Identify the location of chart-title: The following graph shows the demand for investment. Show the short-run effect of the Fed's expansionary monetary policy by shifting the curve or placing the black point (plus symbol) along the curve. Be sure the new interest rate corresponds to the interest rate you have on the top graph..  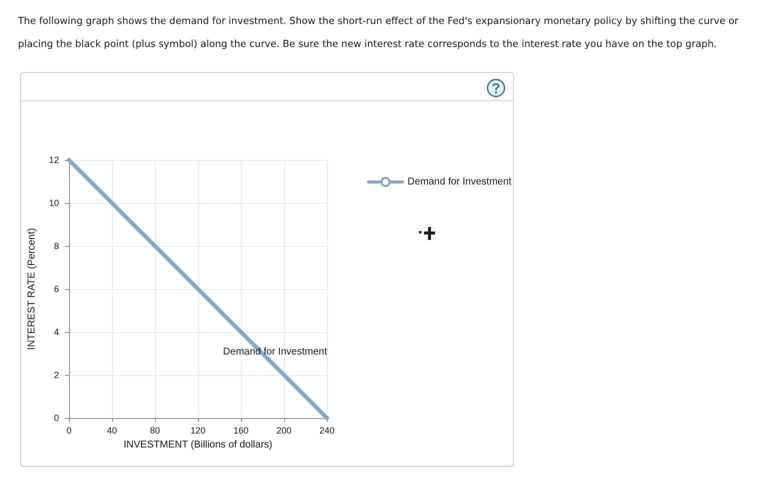
(378, 33).